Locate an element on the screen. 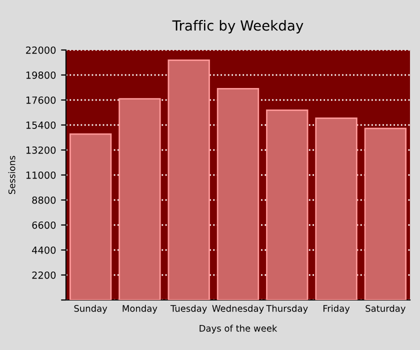  y-tick-label: 22000 is located at coordinates (41, 50).